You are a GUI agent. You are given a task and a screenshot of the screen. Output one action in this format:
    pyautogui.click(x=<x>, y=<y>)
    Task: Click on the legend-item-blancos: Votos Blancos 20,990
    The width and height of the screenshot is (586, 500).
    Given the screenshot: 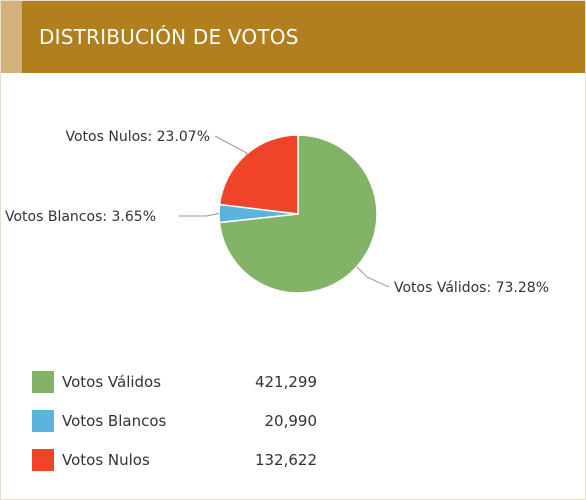 What is the action you would take?
    pyautogui.click(x=192, y=427)
    